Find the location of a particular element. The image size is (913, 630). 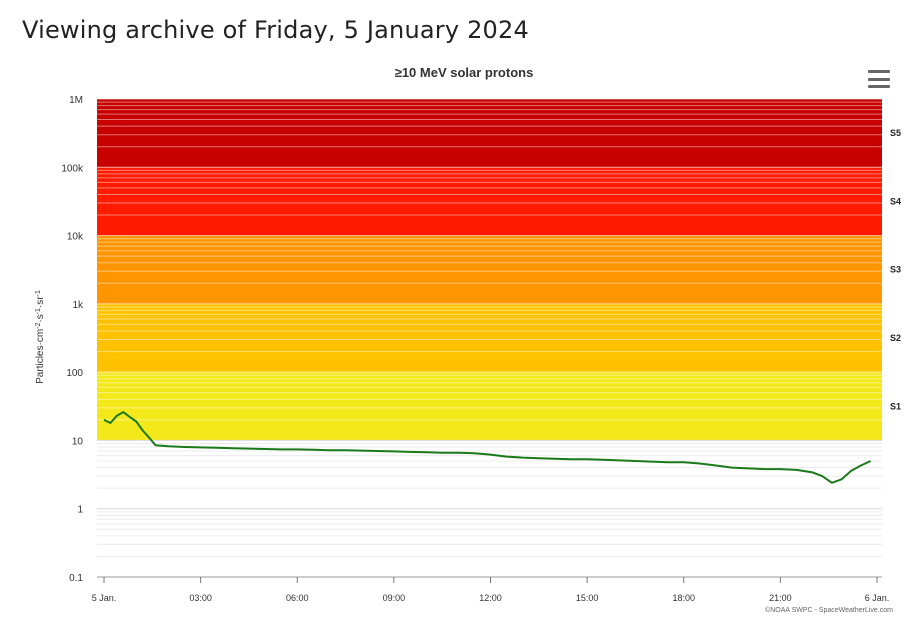

y-tick-label: 100k is located at coordinates (72, 168).